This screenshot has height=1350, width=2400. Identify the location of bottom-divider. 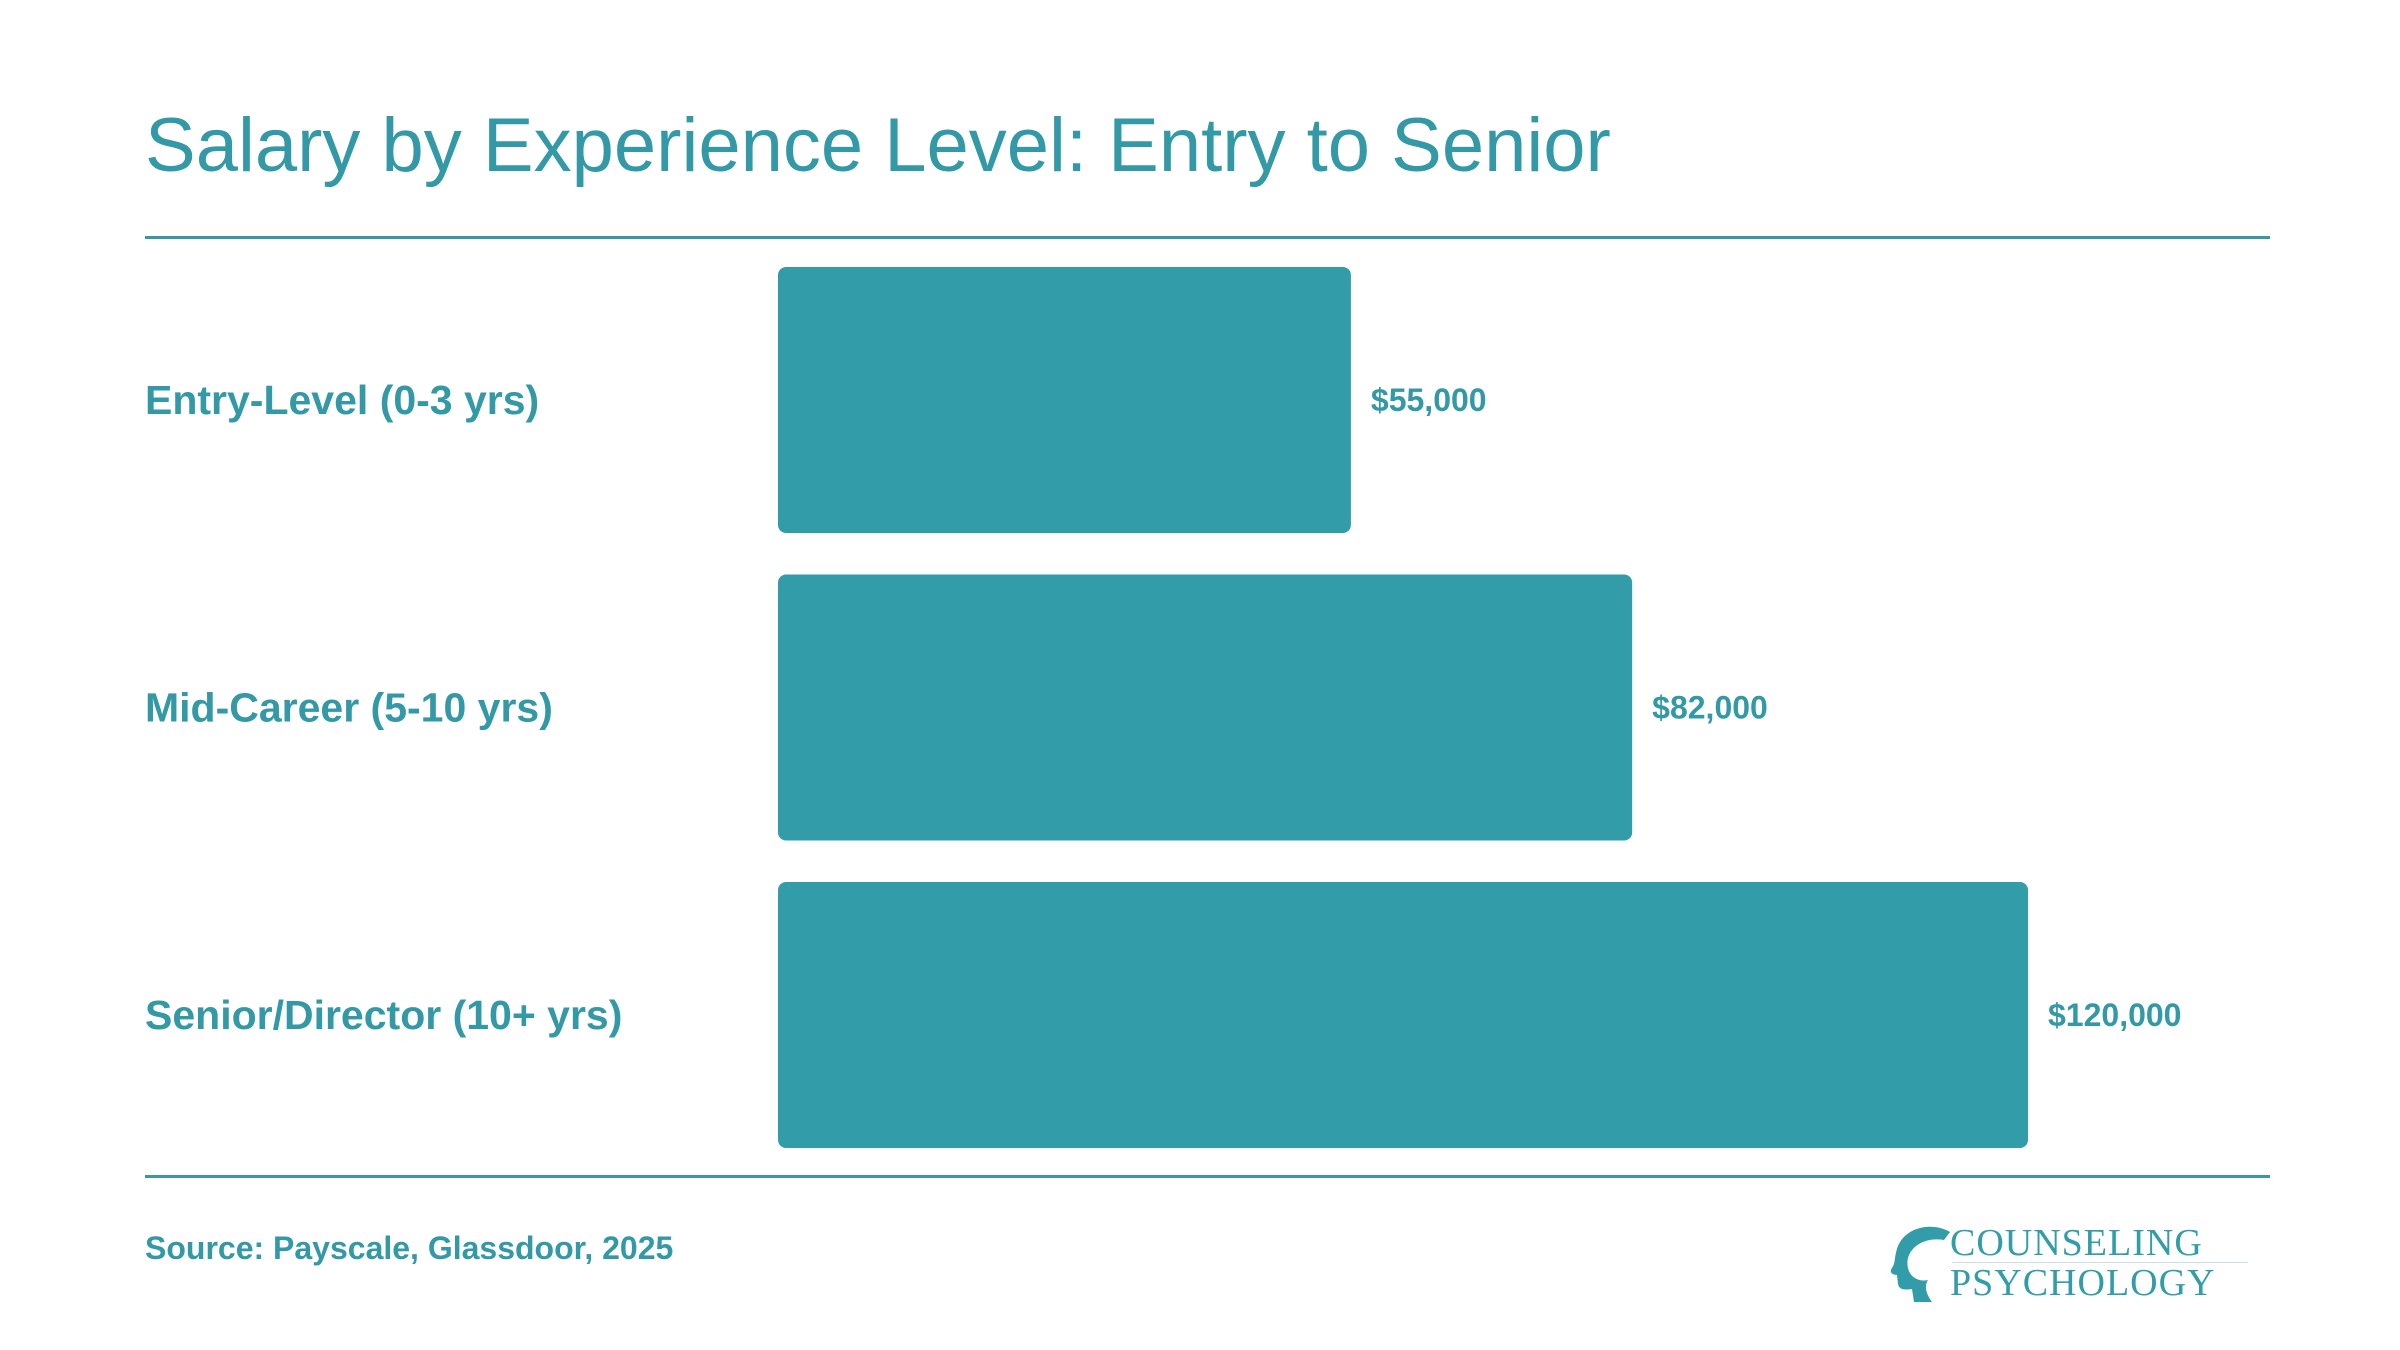
(1207, 1176).